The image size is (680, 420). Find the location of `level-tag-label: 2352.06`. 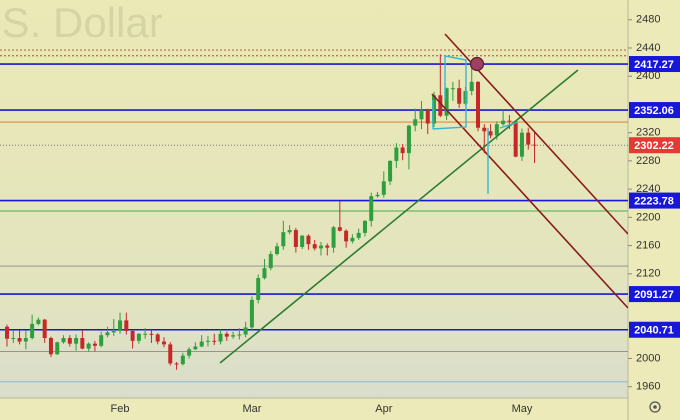

level-tag-label: 2352.06 is located at coordinates (654, 111).